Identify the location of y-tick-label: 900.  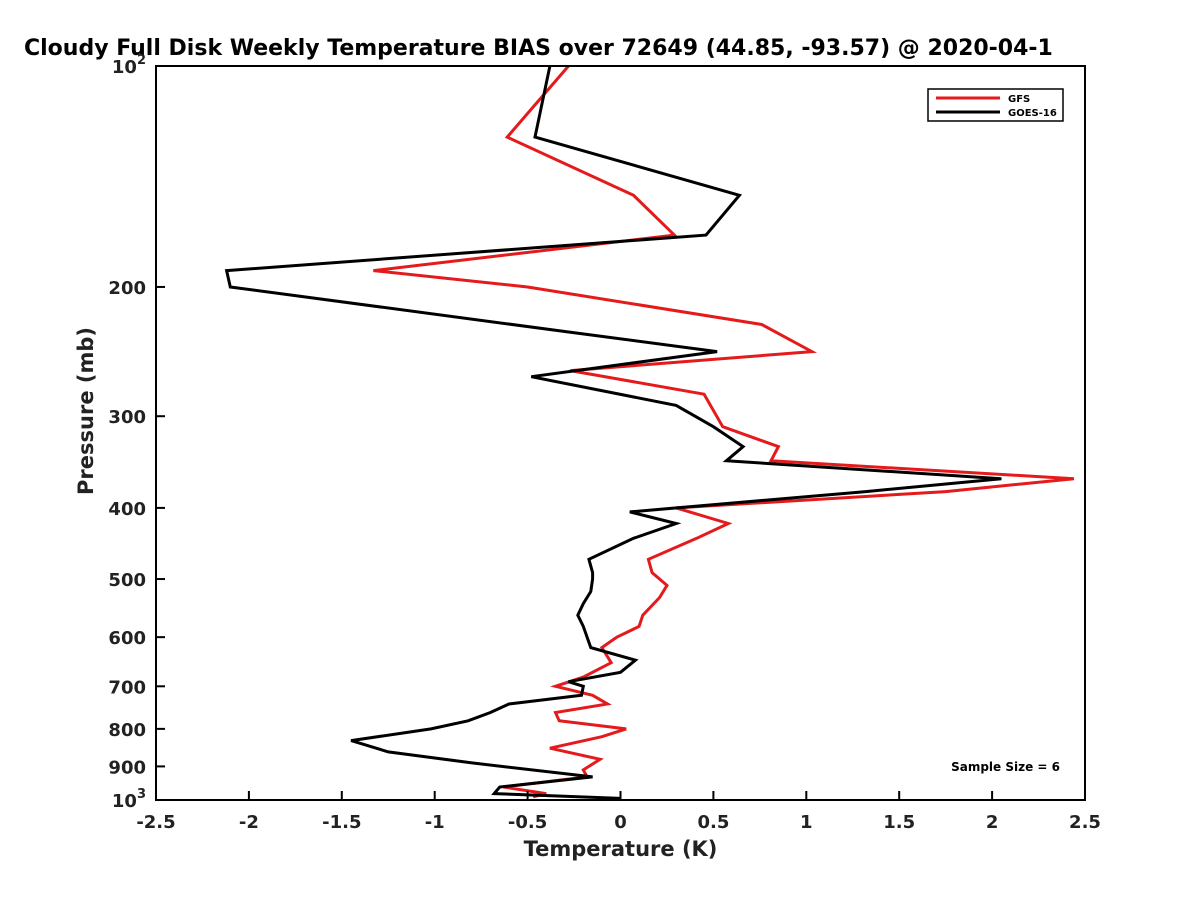
(127, 767).